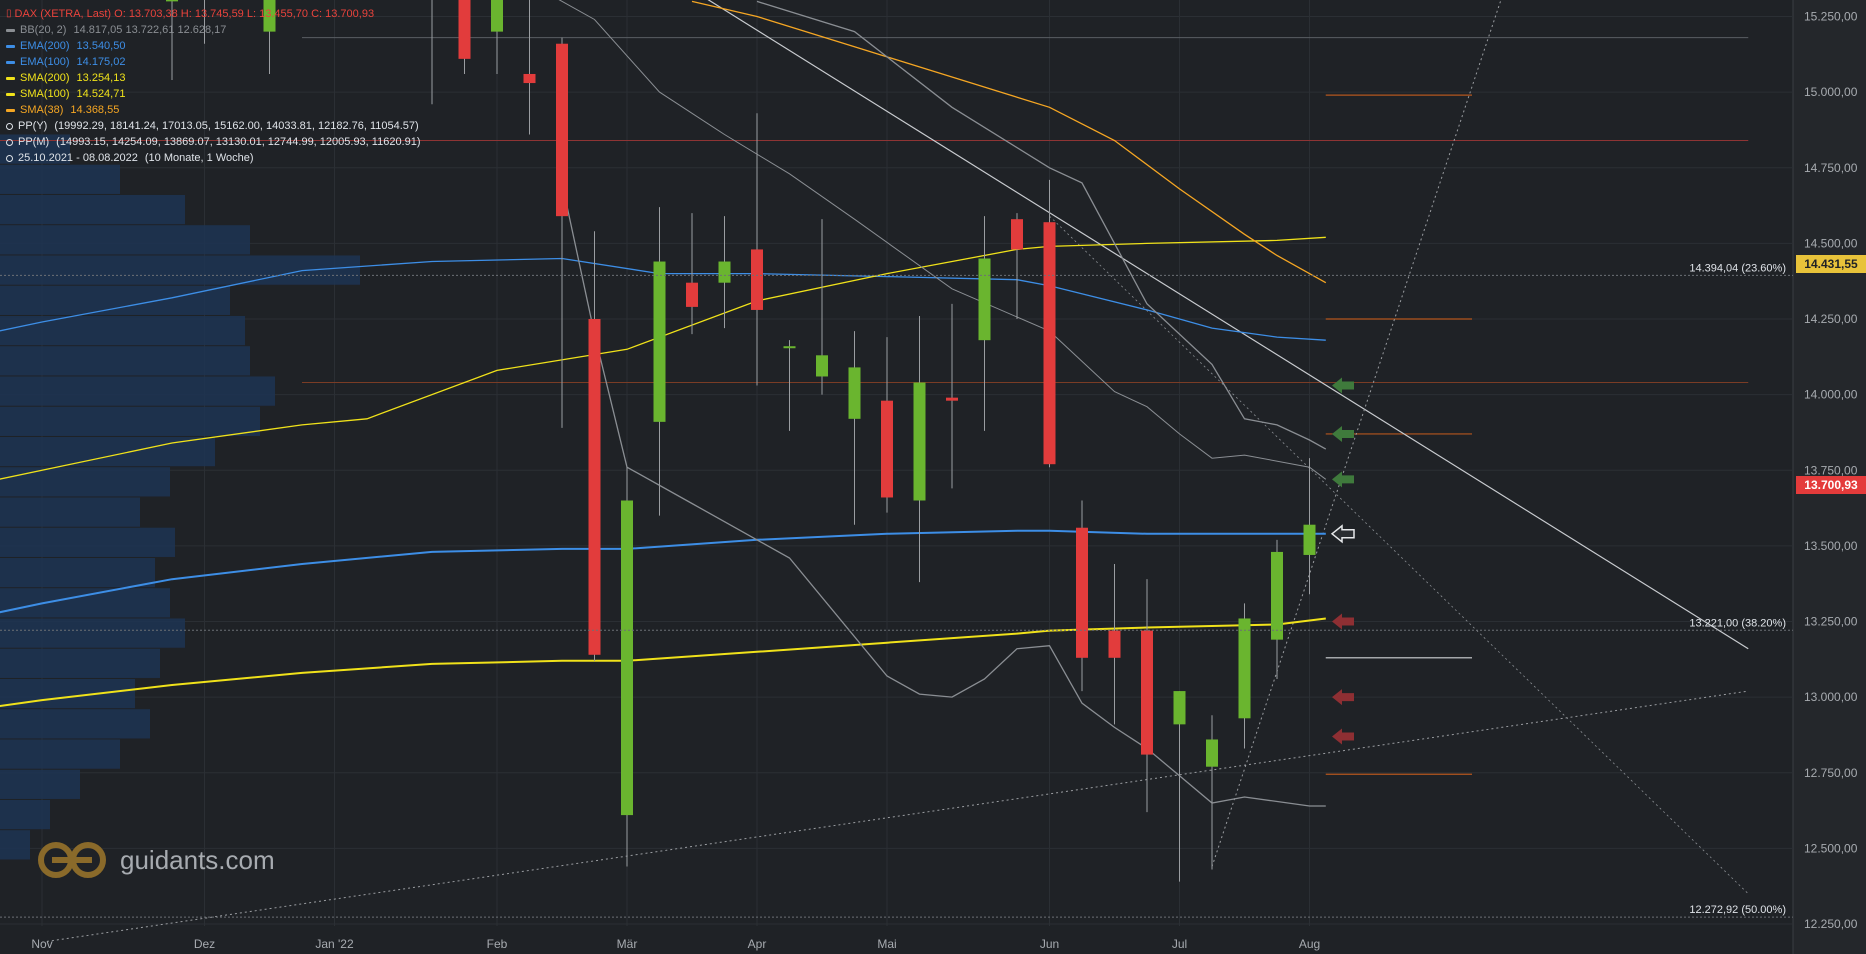 This screenshot has width=1866, height=954. I want to click on sma100-value: 14.524,71, so click(101, 94).